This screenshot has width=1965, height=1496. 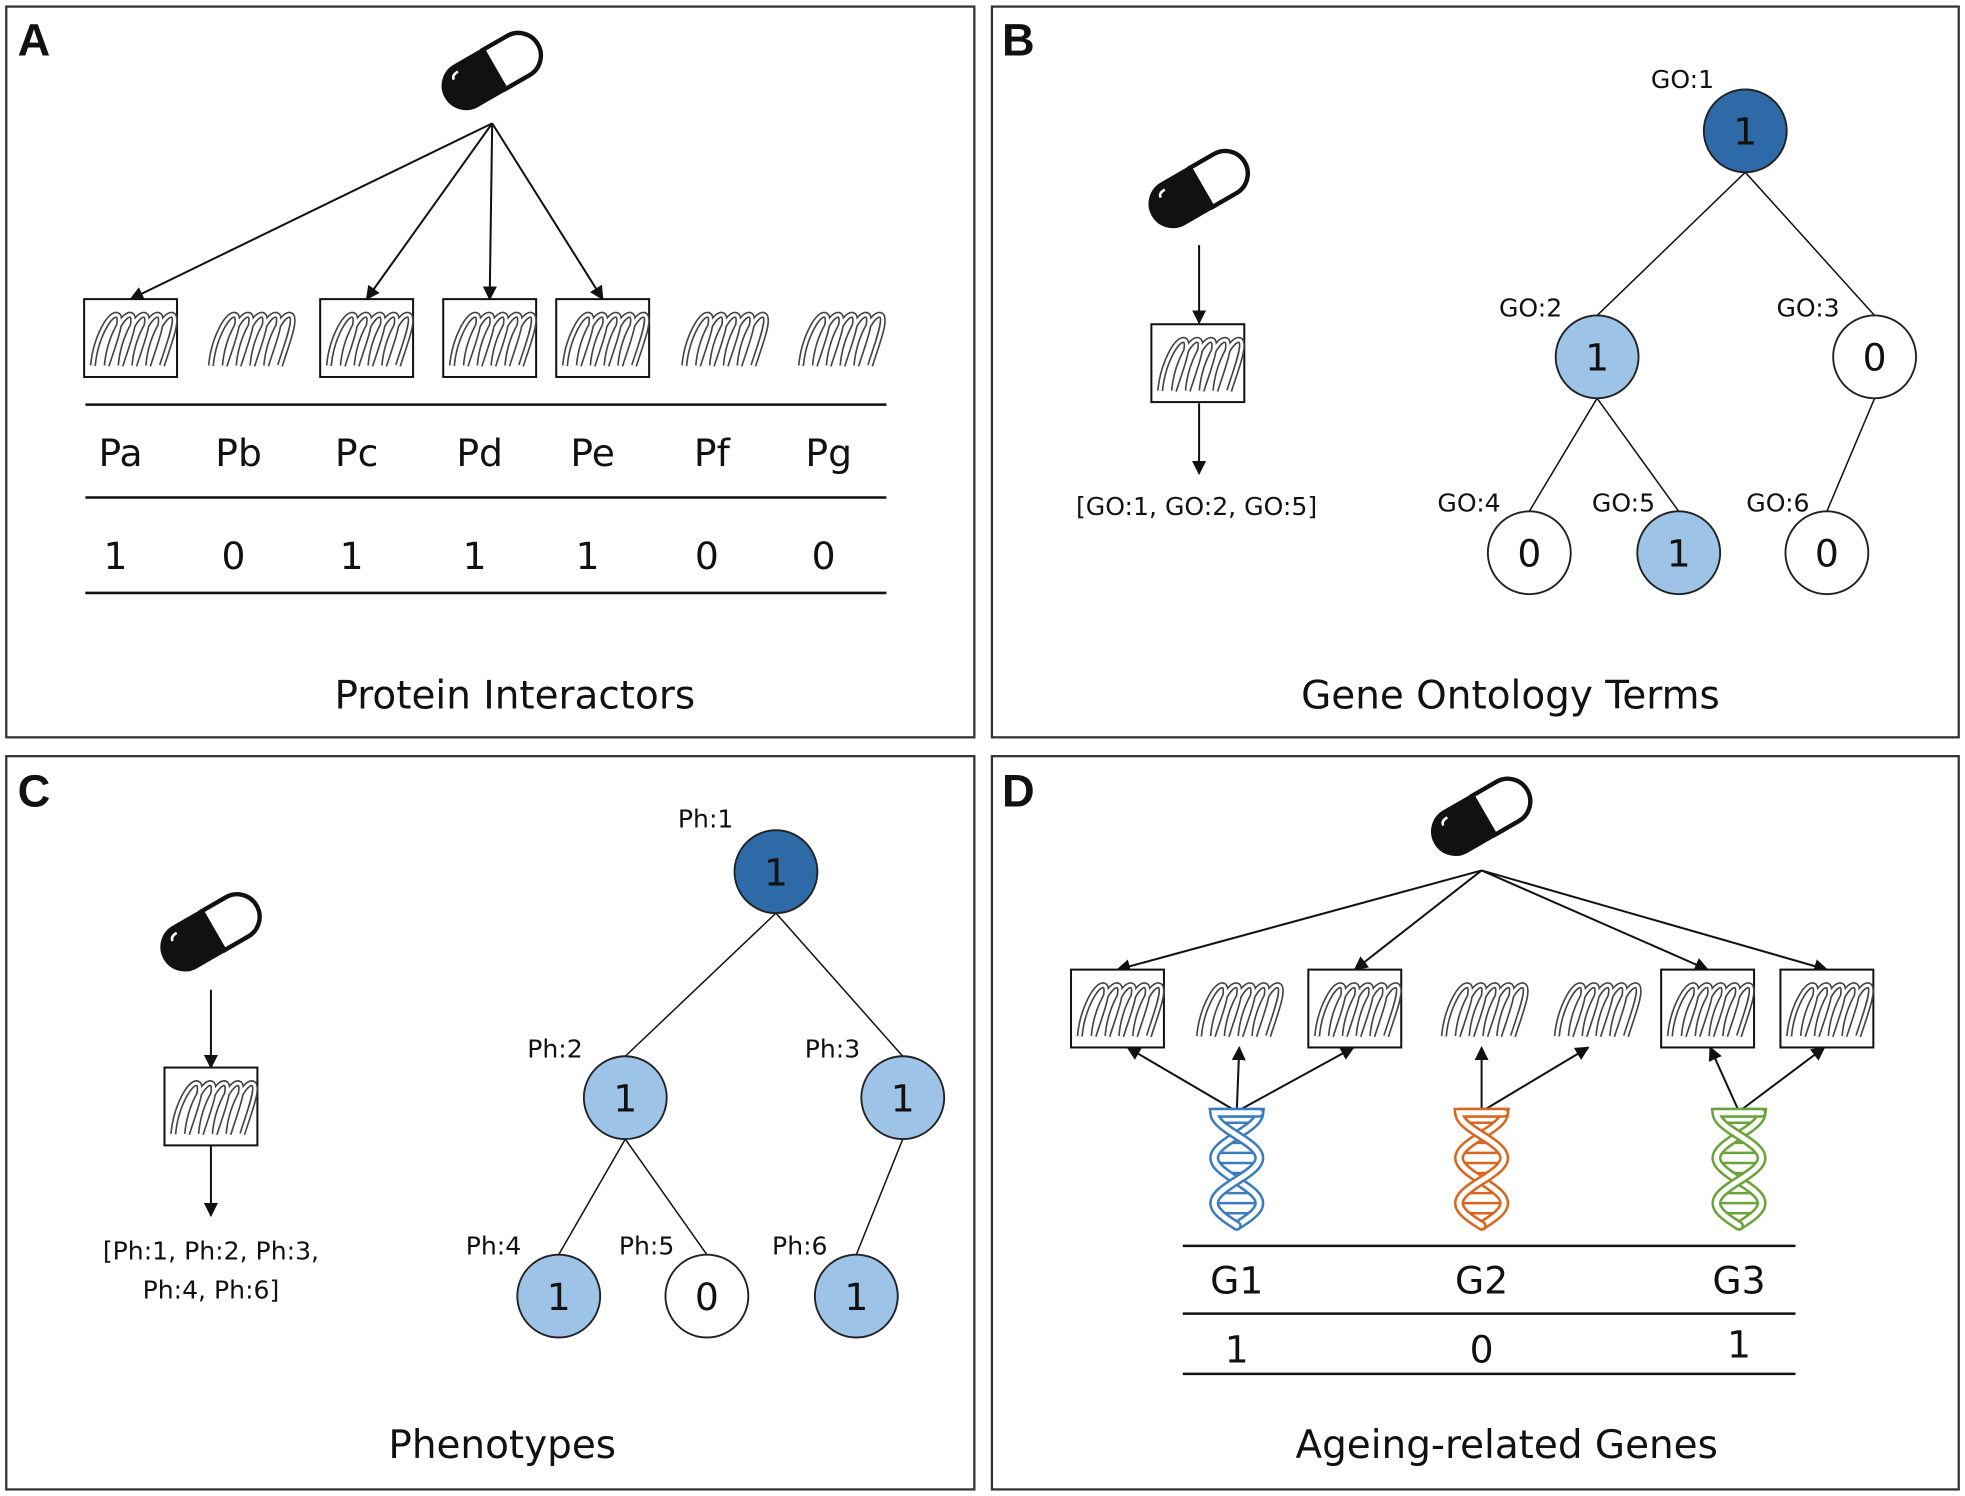 What do you see at coordinates (1237, 1350) in the screenshot?
I see `gene-value: 1` at bounding box center [1237, 1350].